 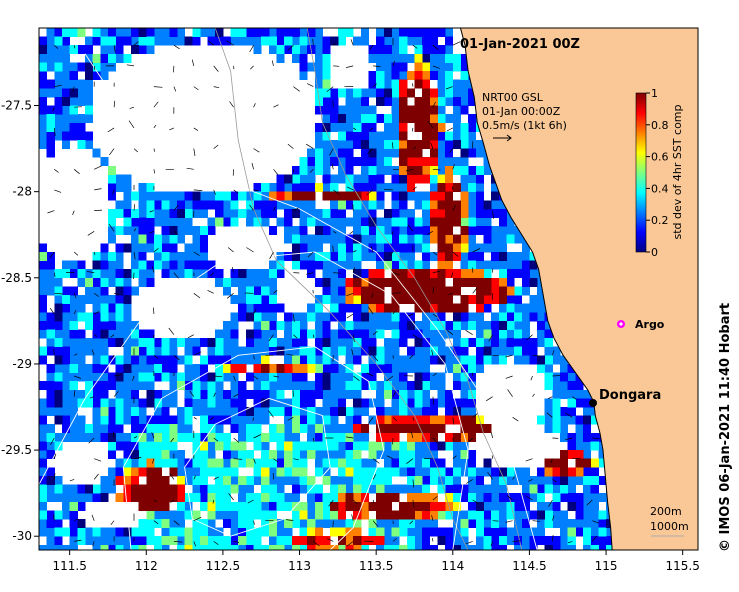 What do you see at coordinates (593, 403) in the screenshot?
I see `dongara-marker` at bounding box center [593, 403].